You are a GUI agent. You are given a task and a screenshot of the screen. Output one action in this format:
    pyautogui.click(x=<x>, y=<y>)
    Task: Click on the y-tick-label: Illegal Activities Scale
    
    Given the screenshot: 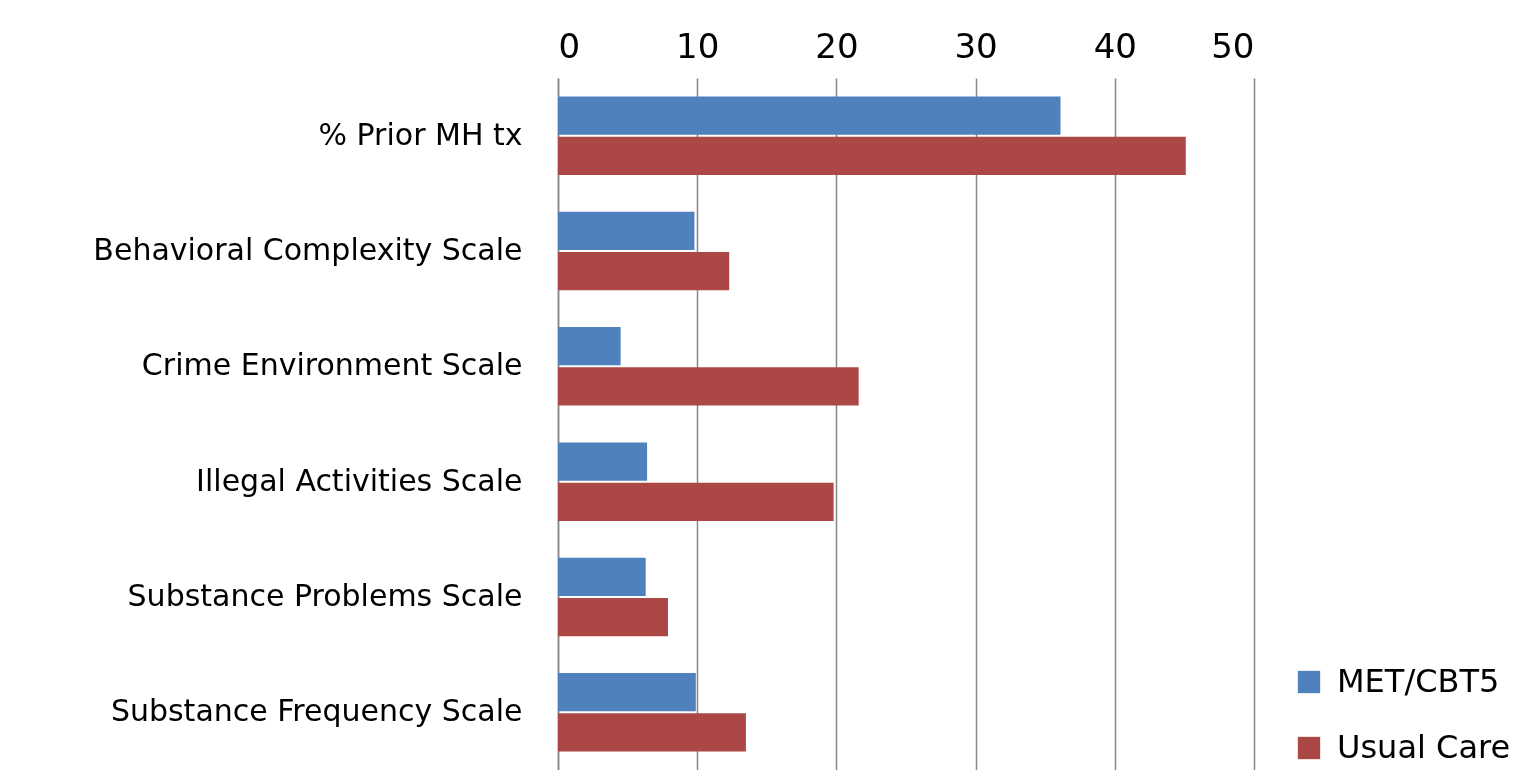 What is the action you would take?
    pyautogui.click(x=359, y=480)
    